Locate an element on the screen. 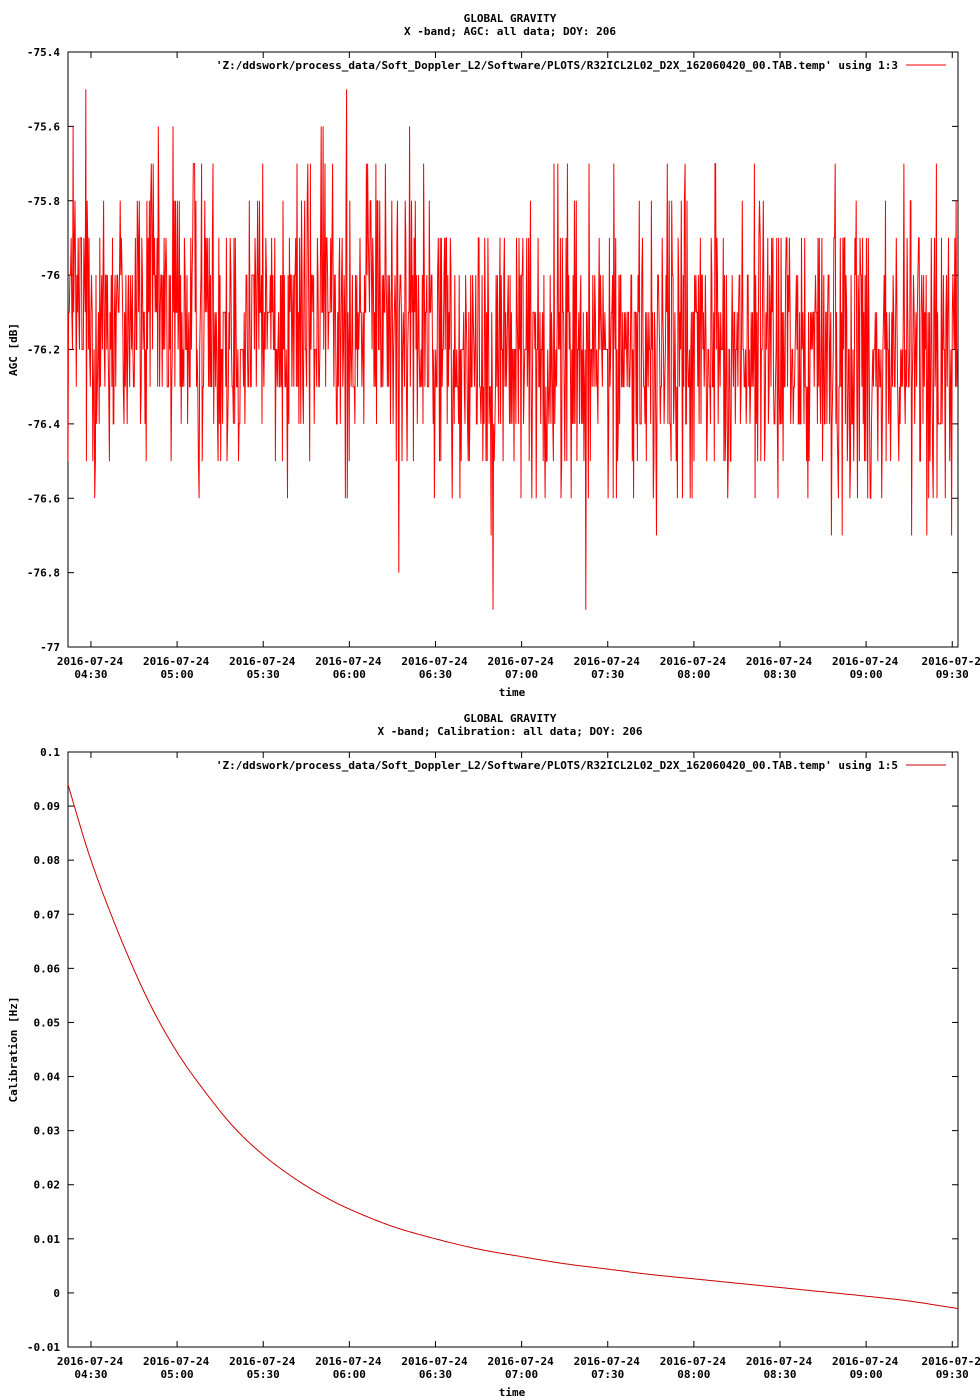 Image resolution: width=980 pixels, height=1400 pixels. y-tick-label: -76 is located at coordinates (50, 275).